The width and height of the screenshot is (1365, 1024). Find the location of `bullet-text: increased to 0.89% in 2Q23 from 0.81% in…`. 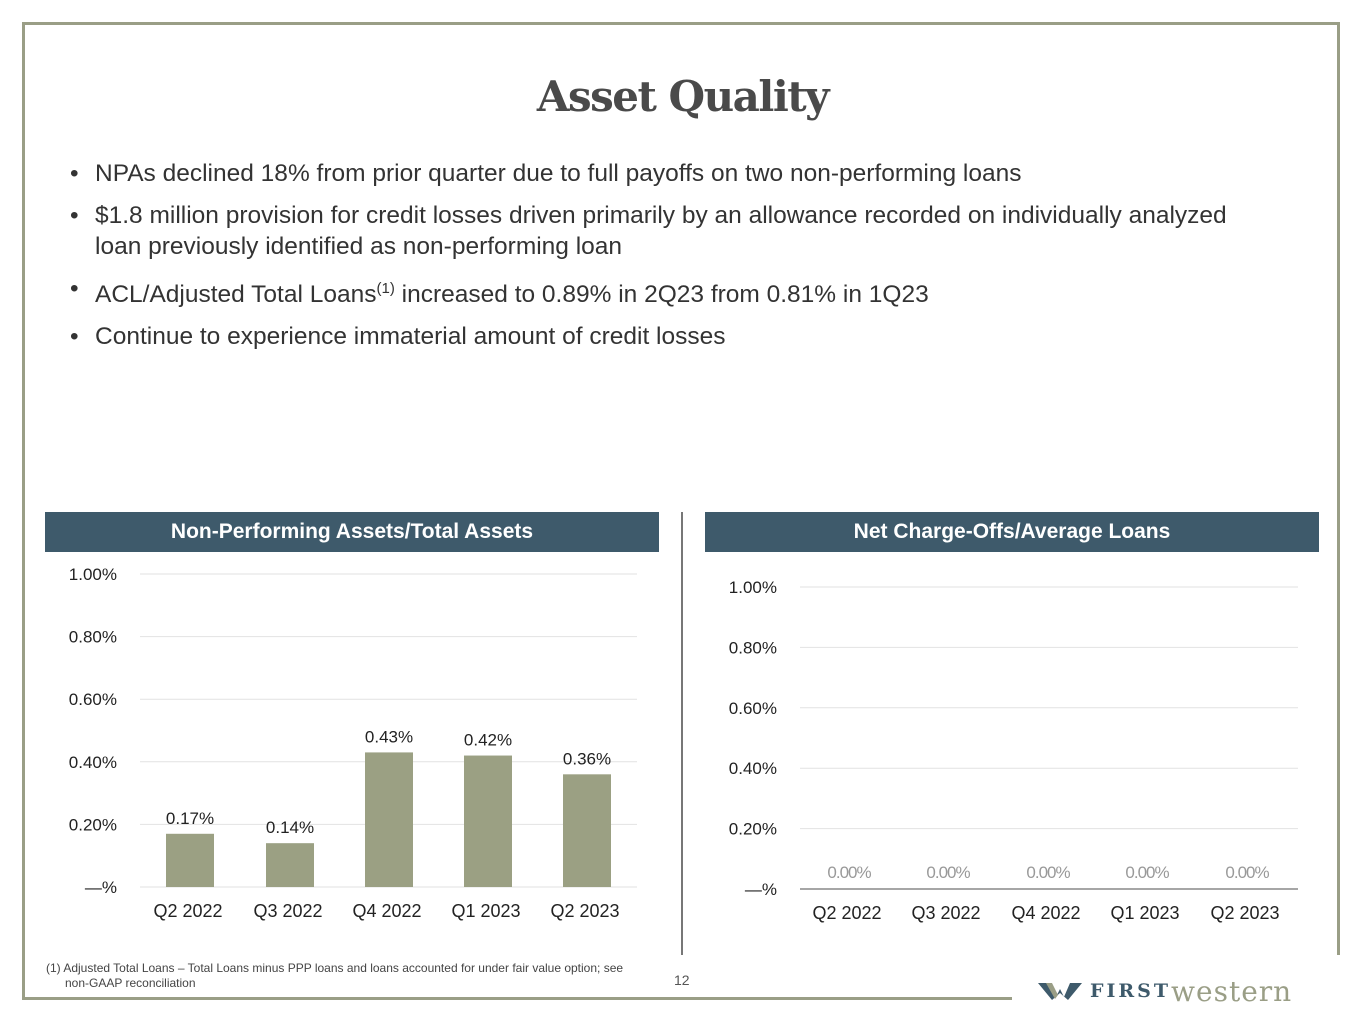

bullet-text: increased to 0.89% in 2Q23 from 0.81% in… is located at coordinates (661, 295).